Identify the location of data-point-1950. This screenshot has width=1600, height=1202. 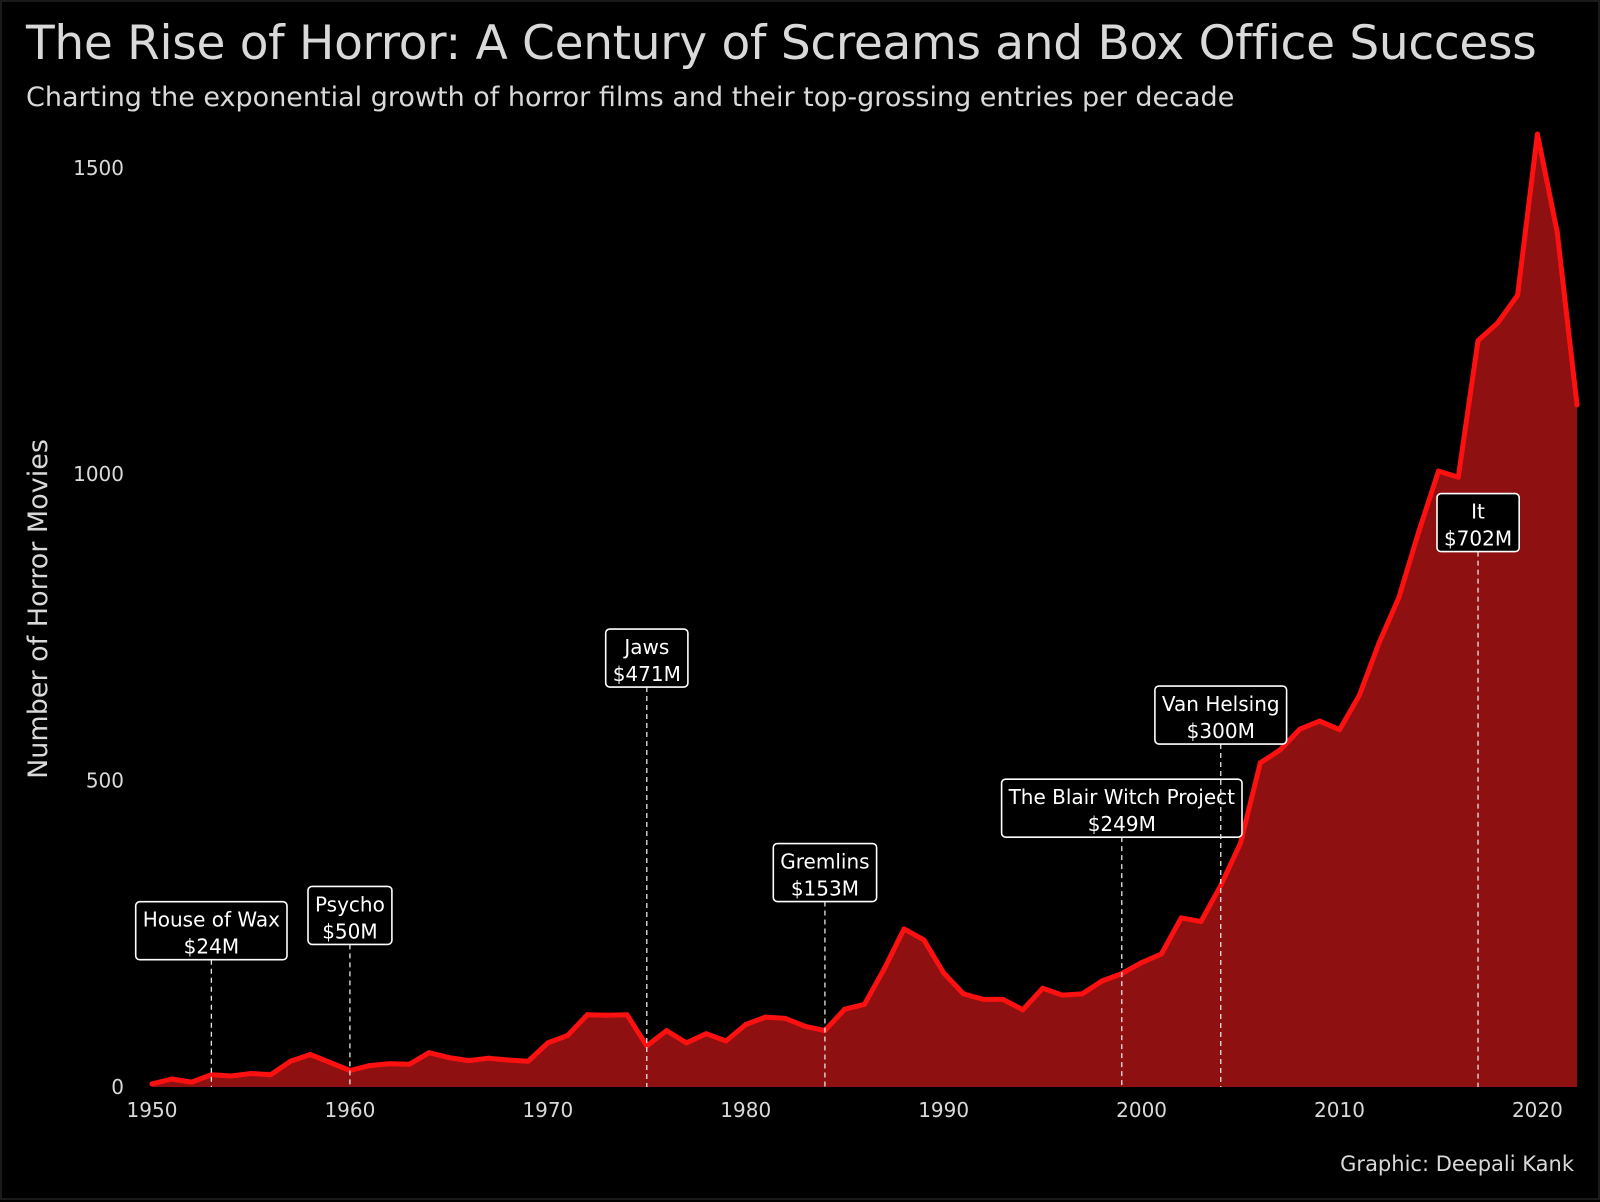
(152, 1084).